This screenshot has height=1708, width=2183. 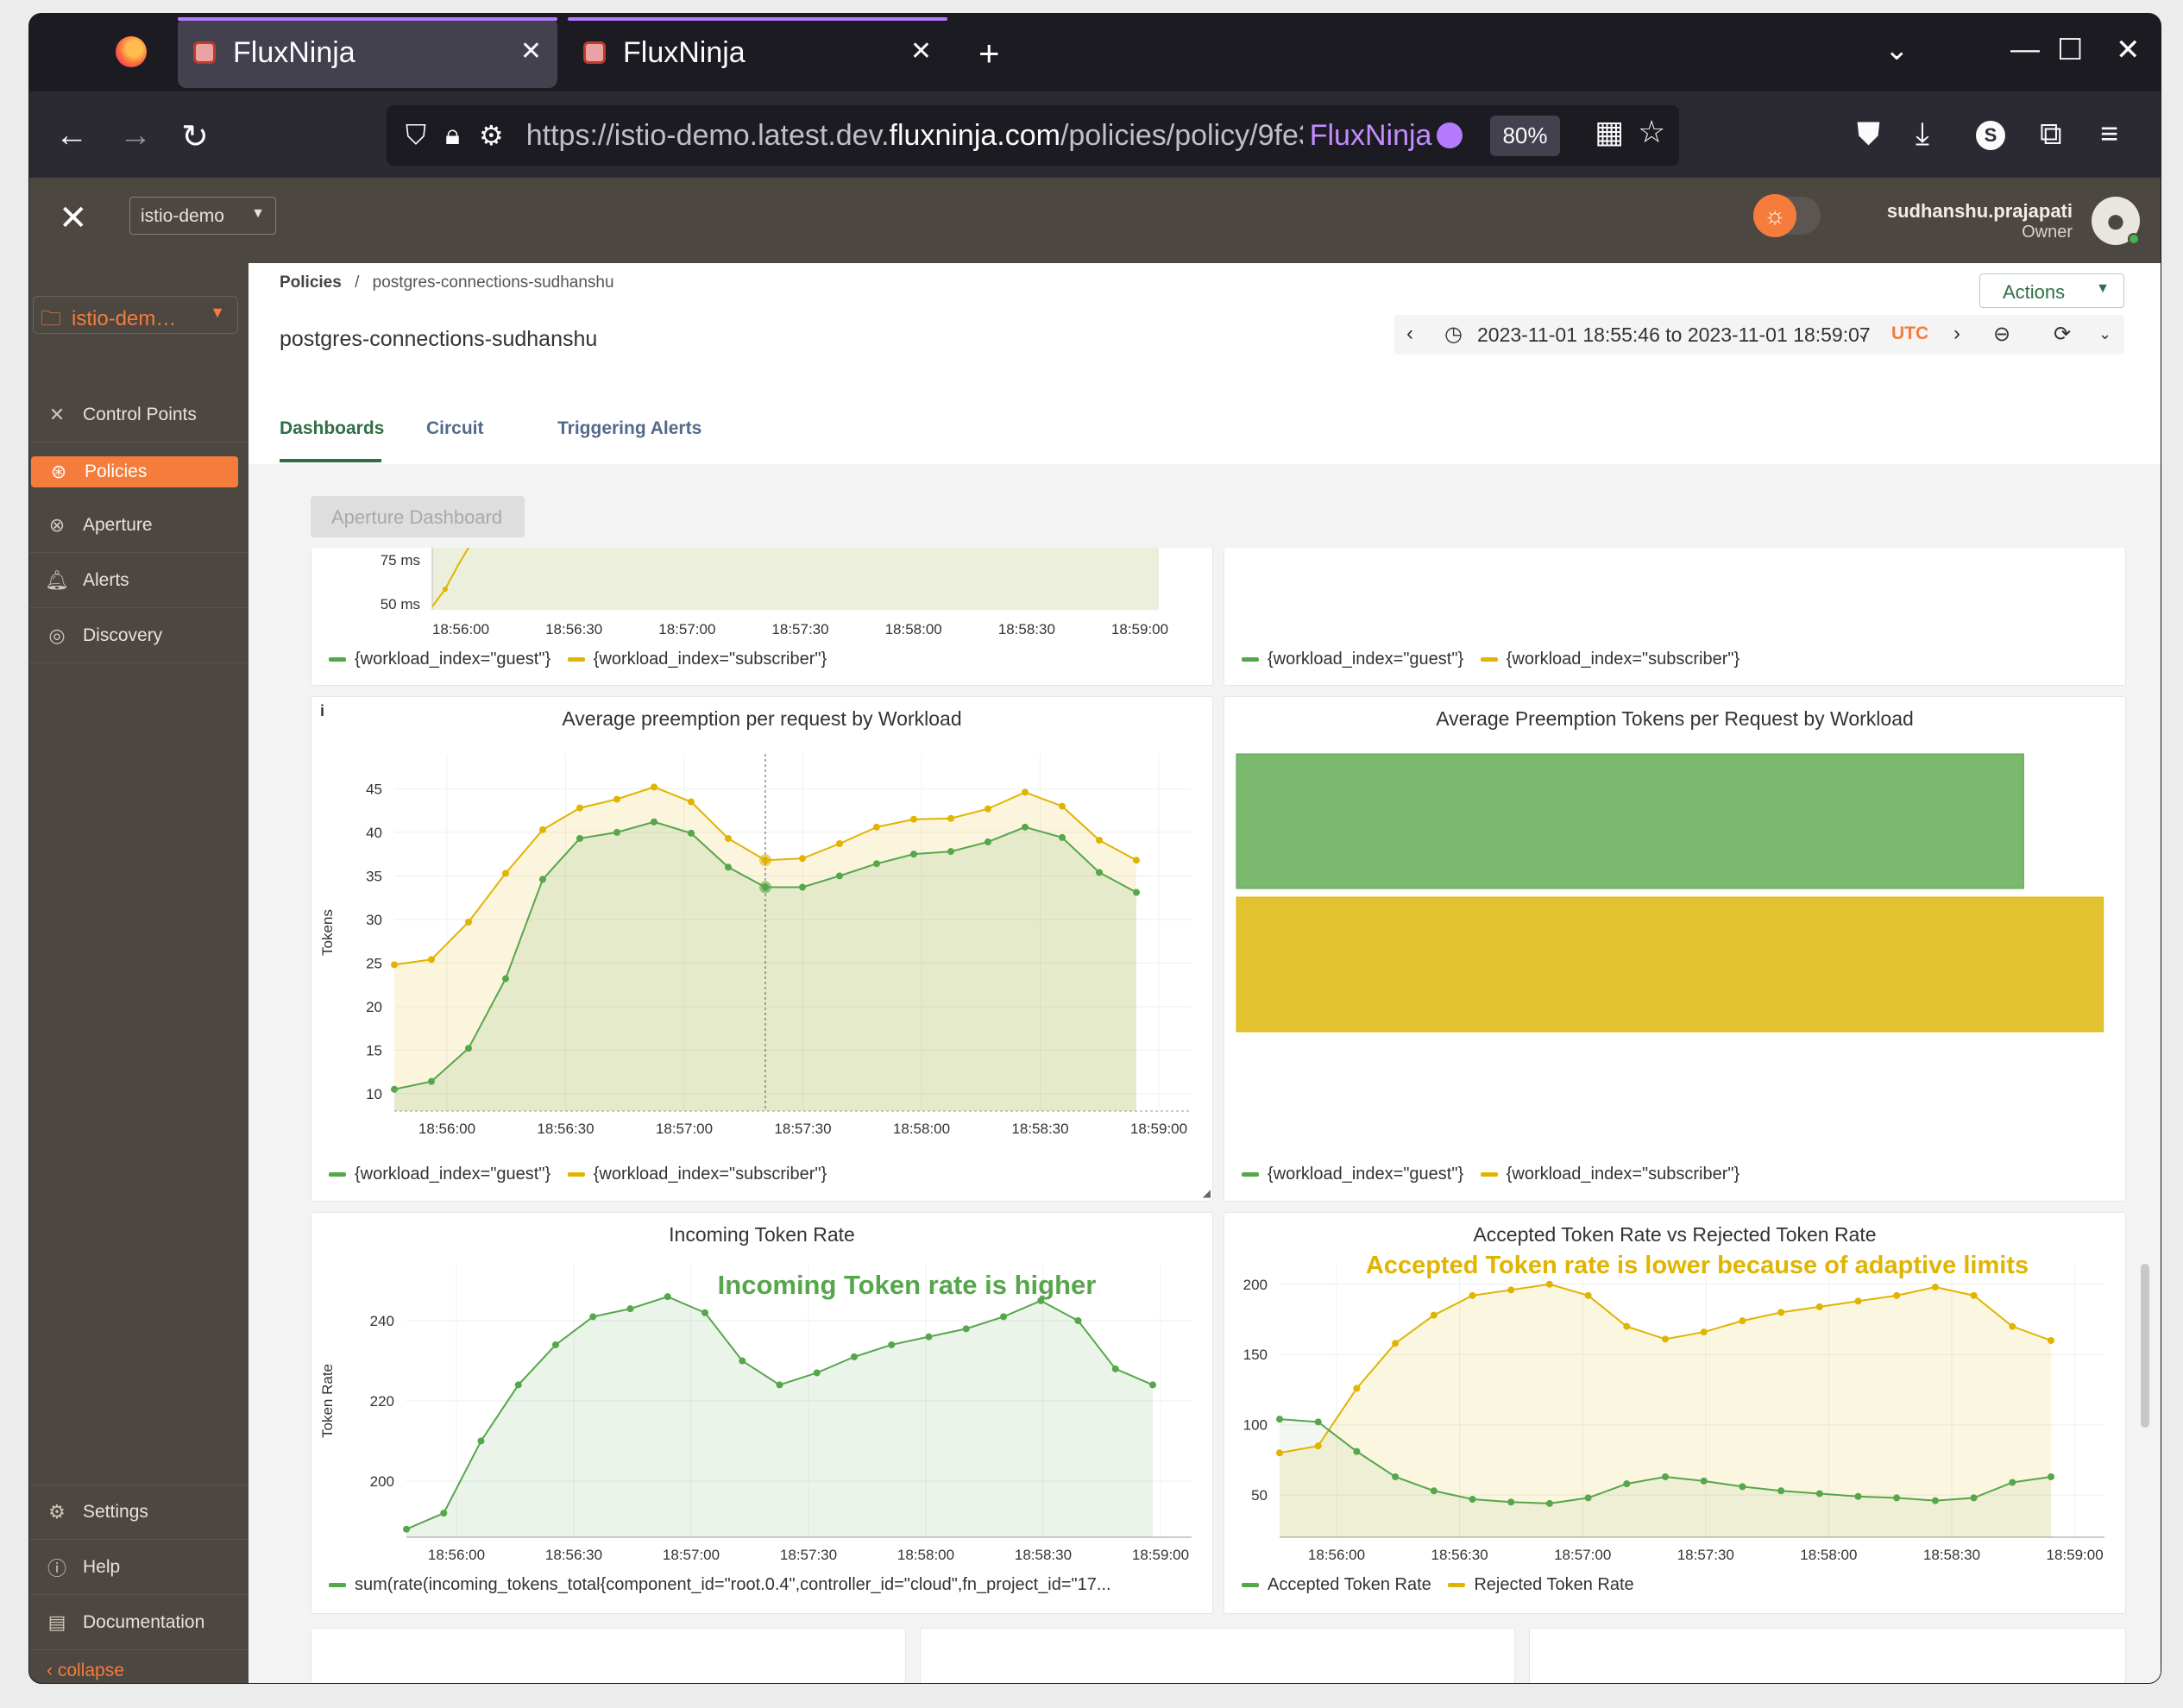 What do you see at coordinates (1610, 131) in the screenshot?
I see `qr-code-icon: ▦` at bounding box center [1610, 131].